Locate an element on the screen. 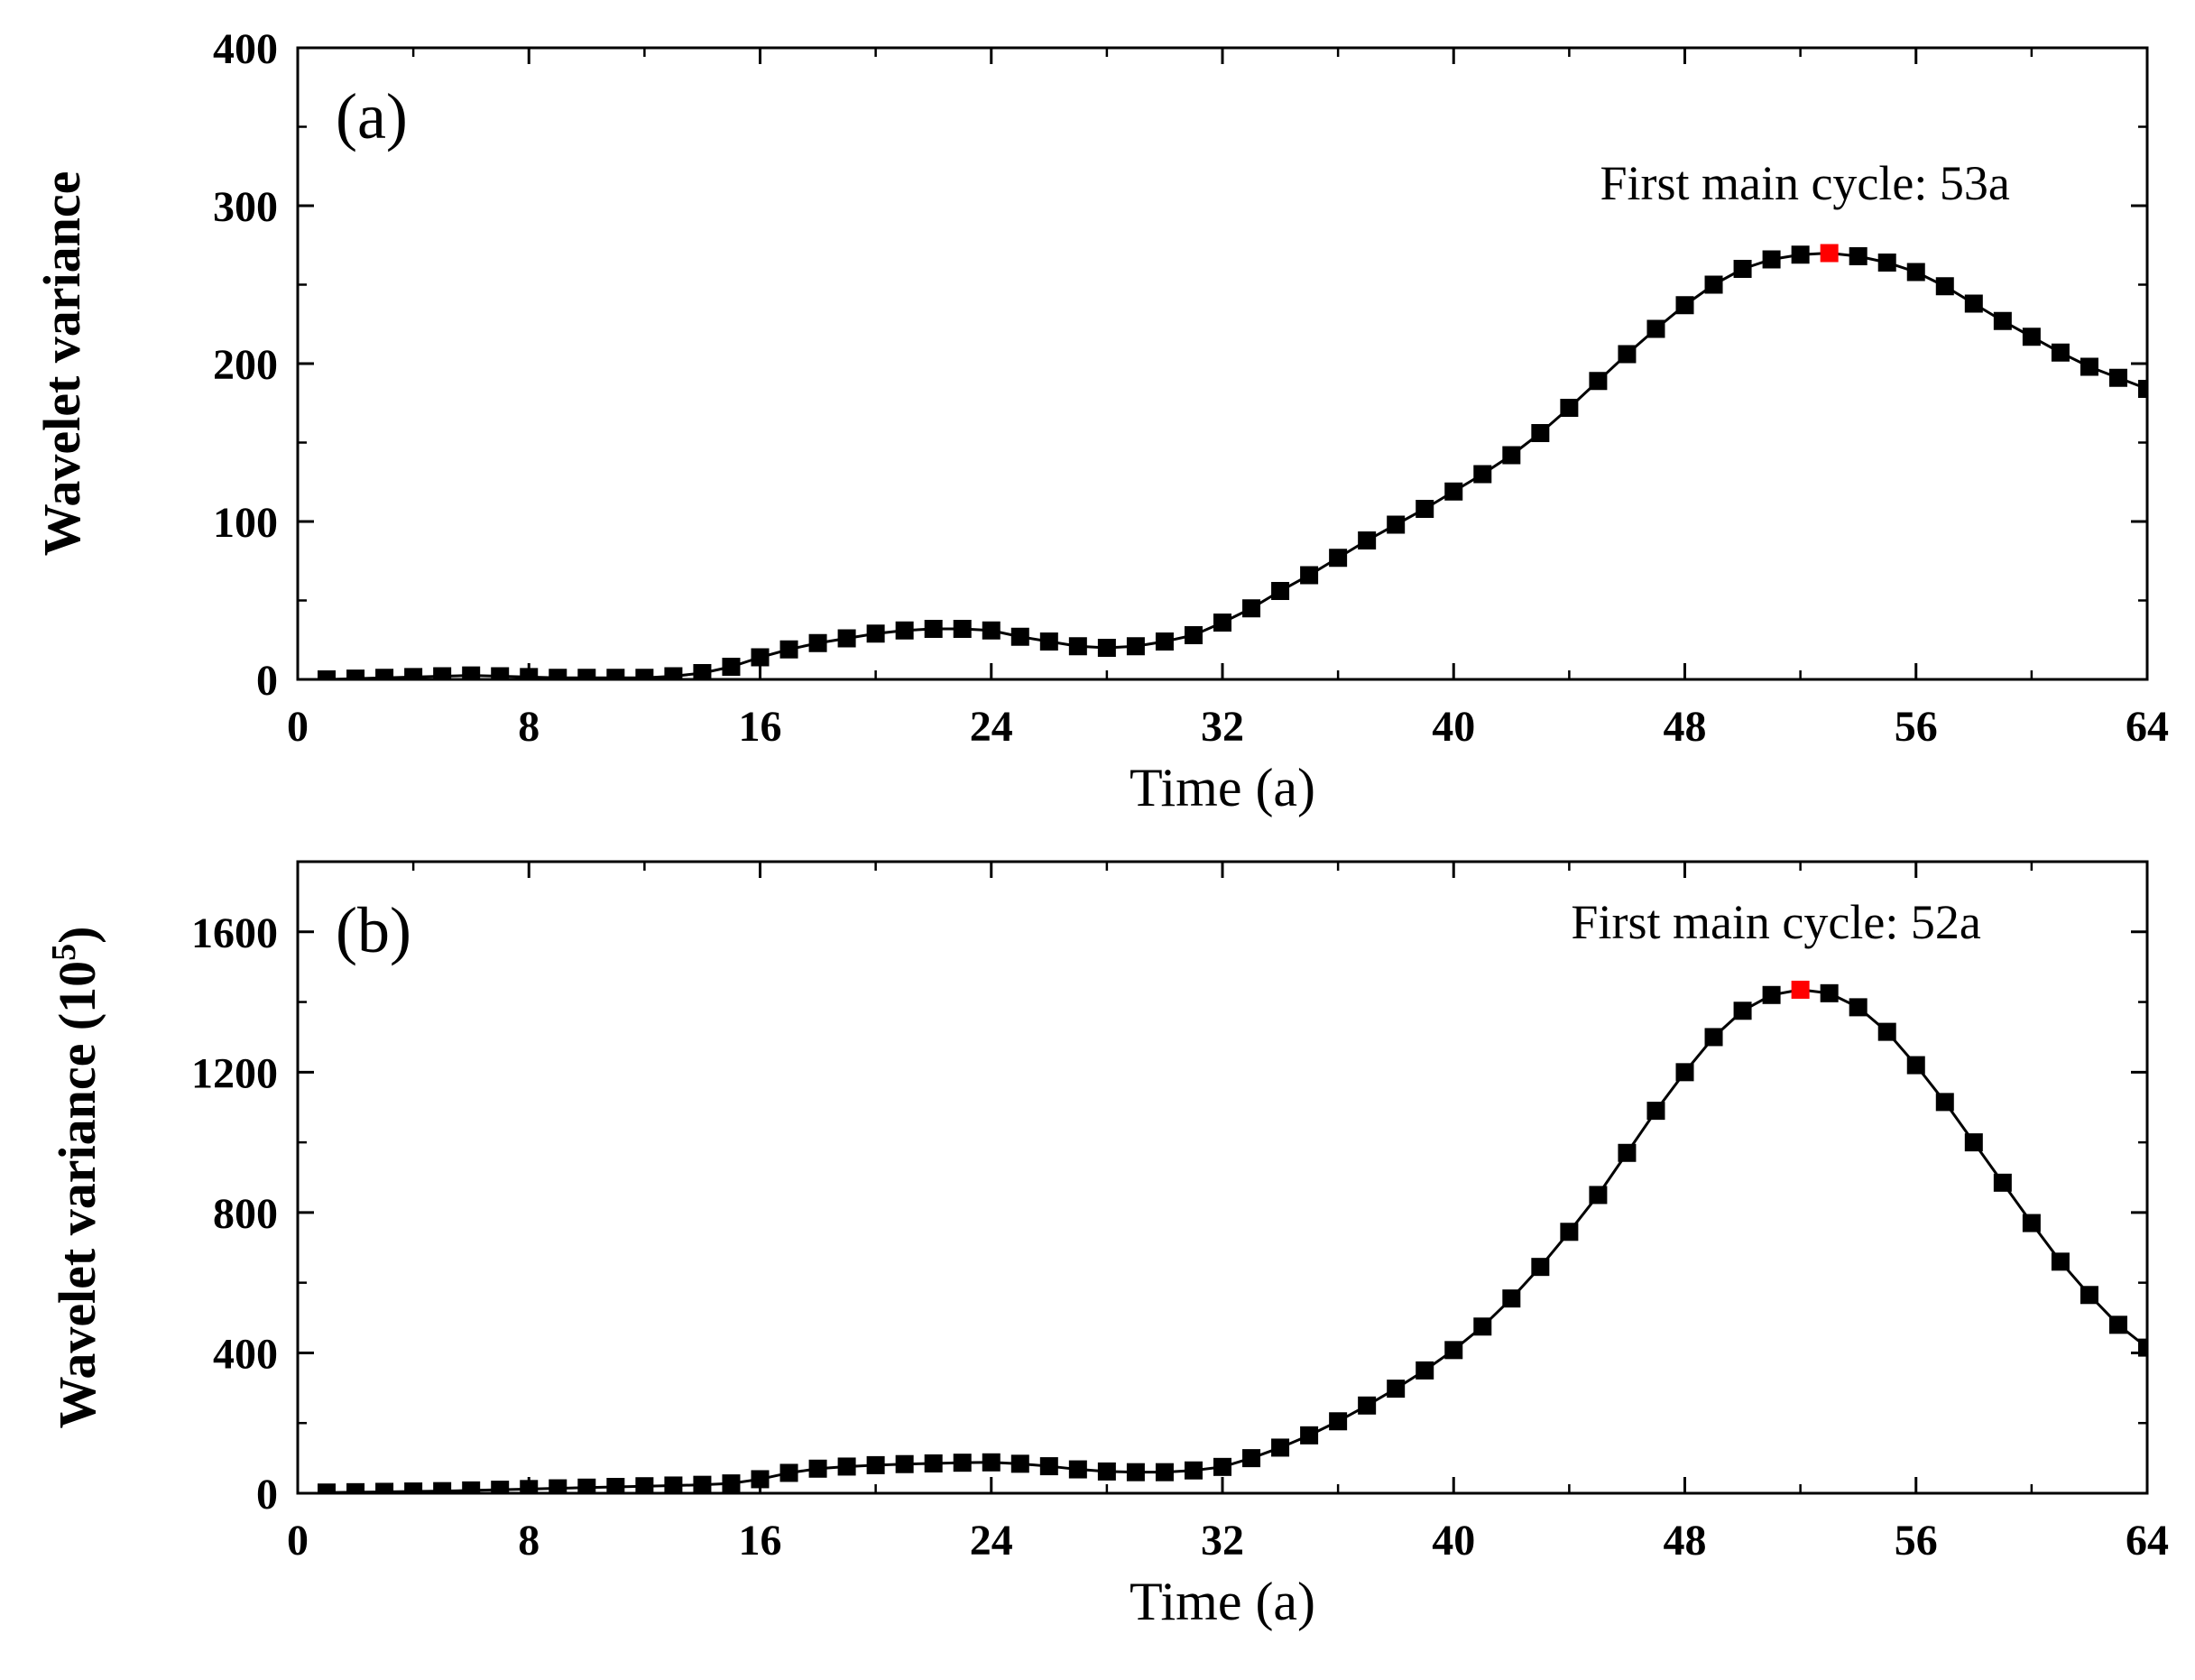 The image size is (2195, 1680). y-axis-label: Wavelet variance is located at coordinates (61, 364).